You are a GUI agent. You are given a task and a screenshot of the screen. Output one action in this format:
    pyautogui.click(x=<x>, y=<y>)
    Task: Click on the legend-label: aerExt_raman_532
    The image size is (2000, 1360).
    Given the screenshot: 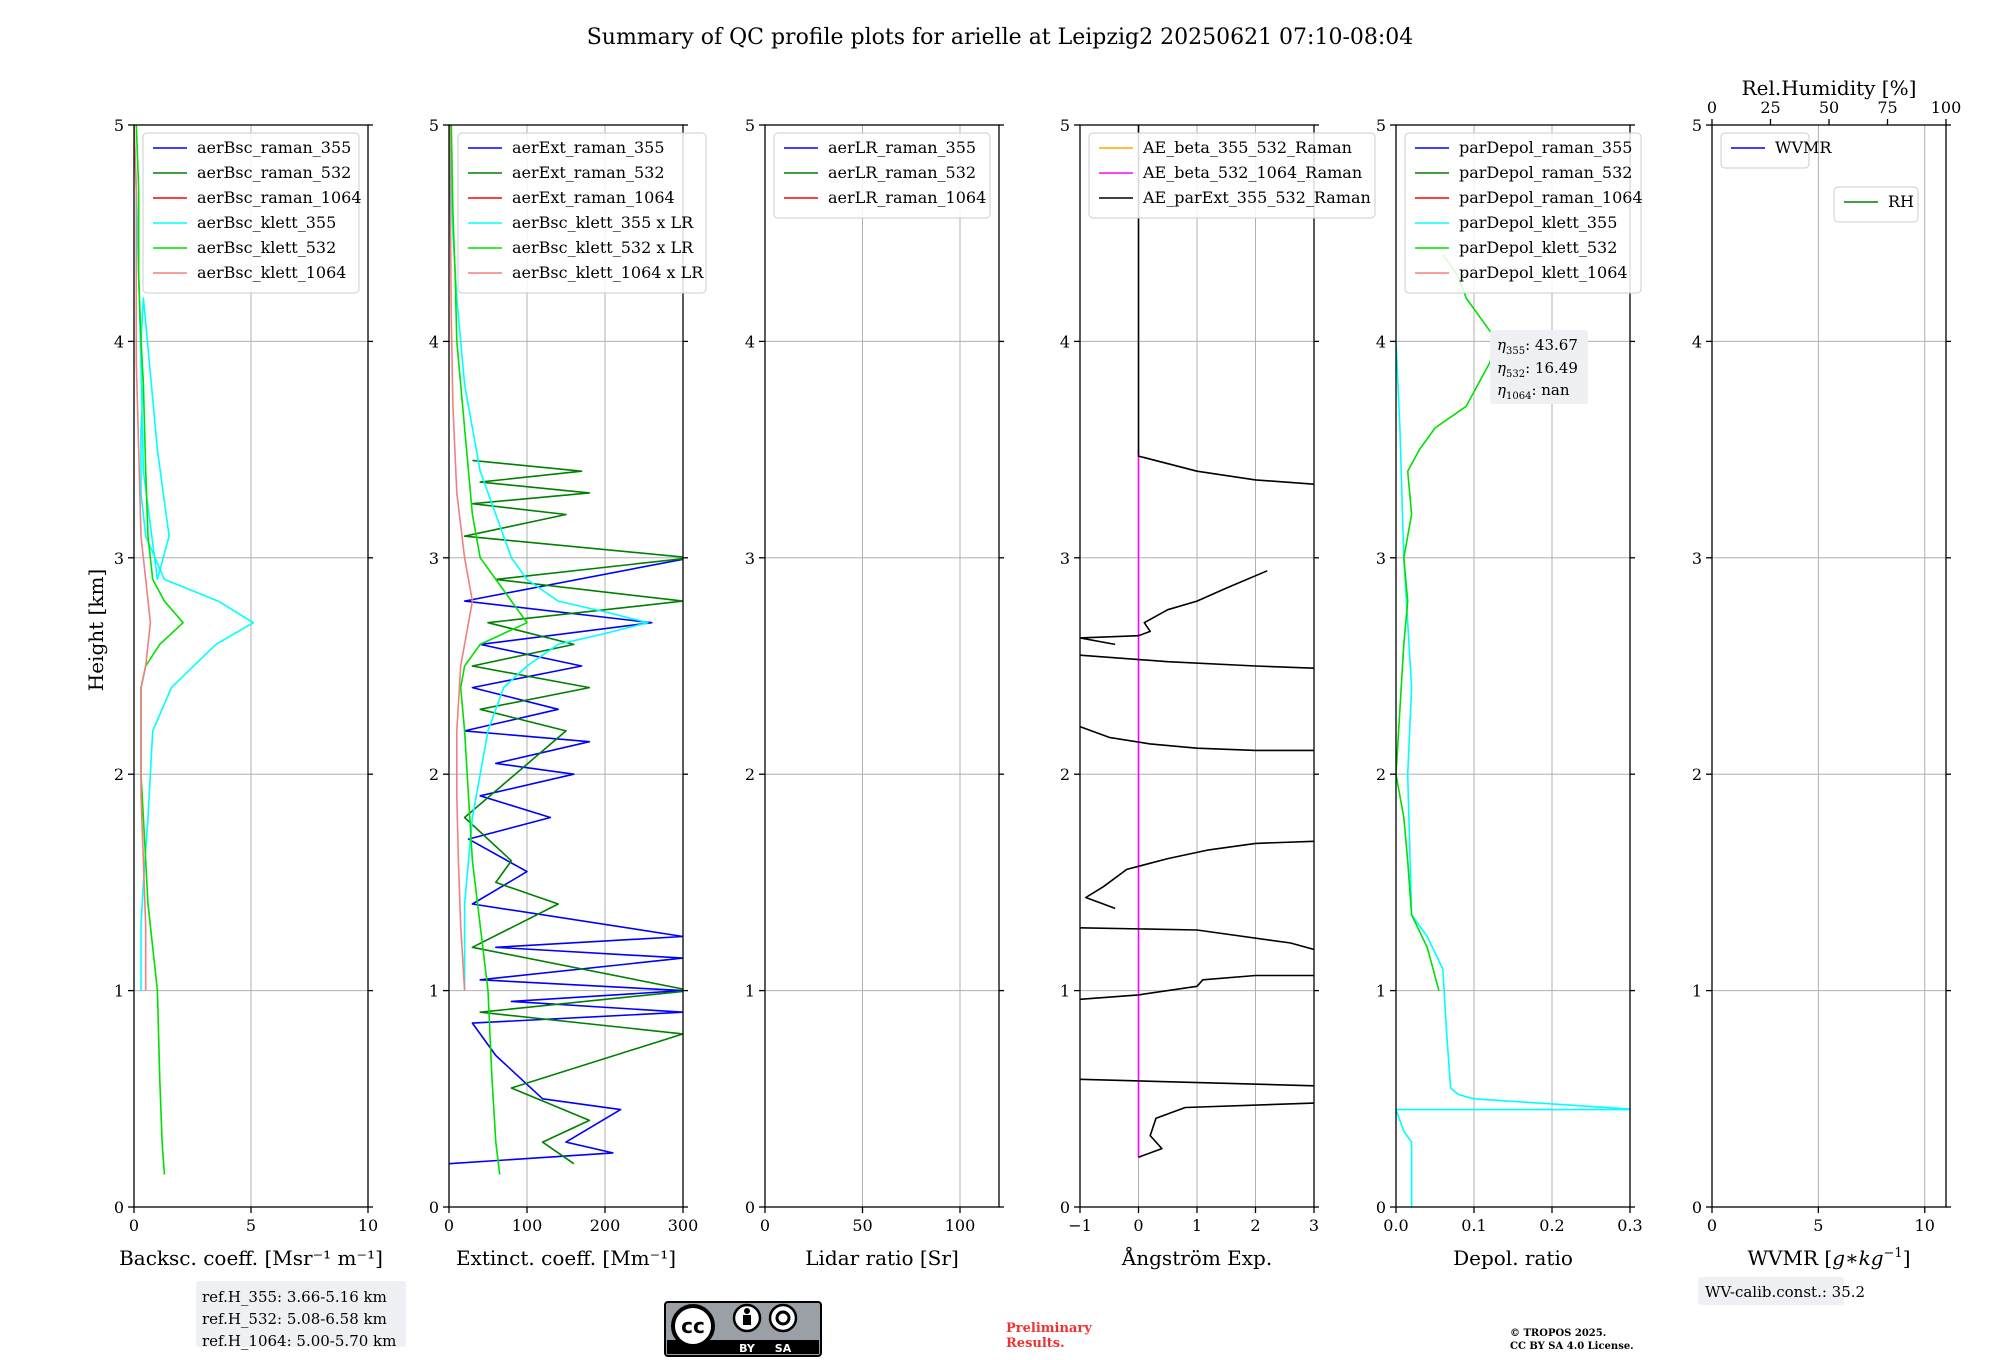 What is the action you would take?
    pyautogui.click(x=588, y=172)
    